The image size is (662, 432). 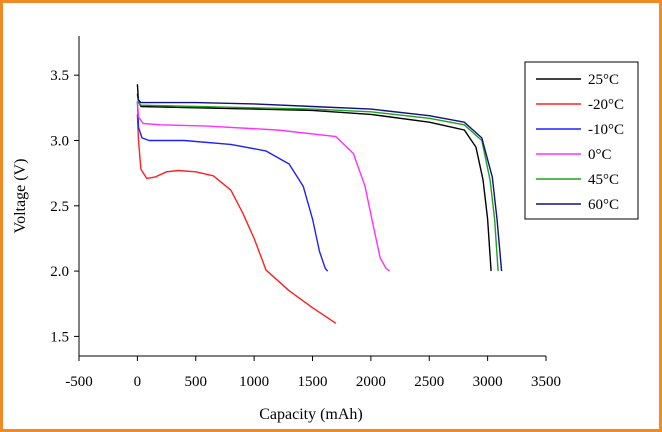 I want to click on y-ticks: 1.5 2.0 2.5 3.0 3.5, so click(x=64, y=206).